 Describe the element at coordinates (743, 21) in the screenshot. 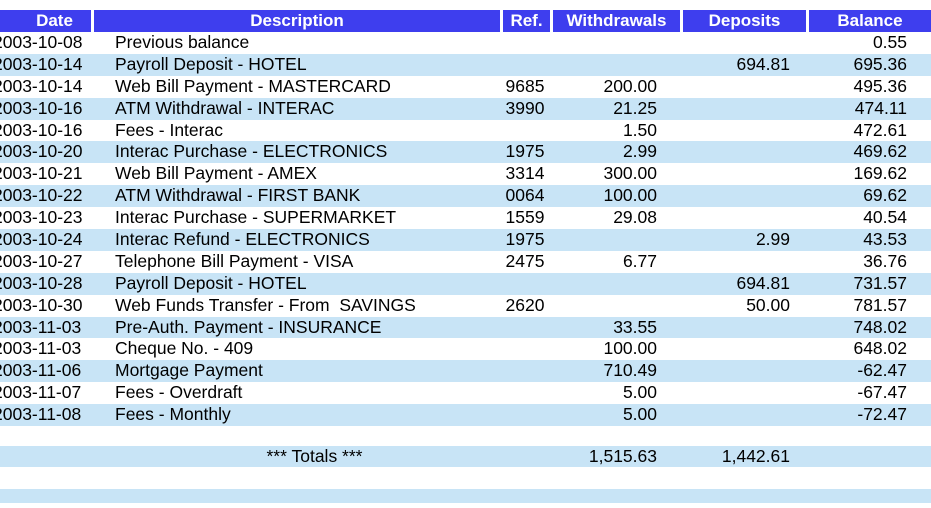

I see `column-header-deposits: Deposits` at that location.